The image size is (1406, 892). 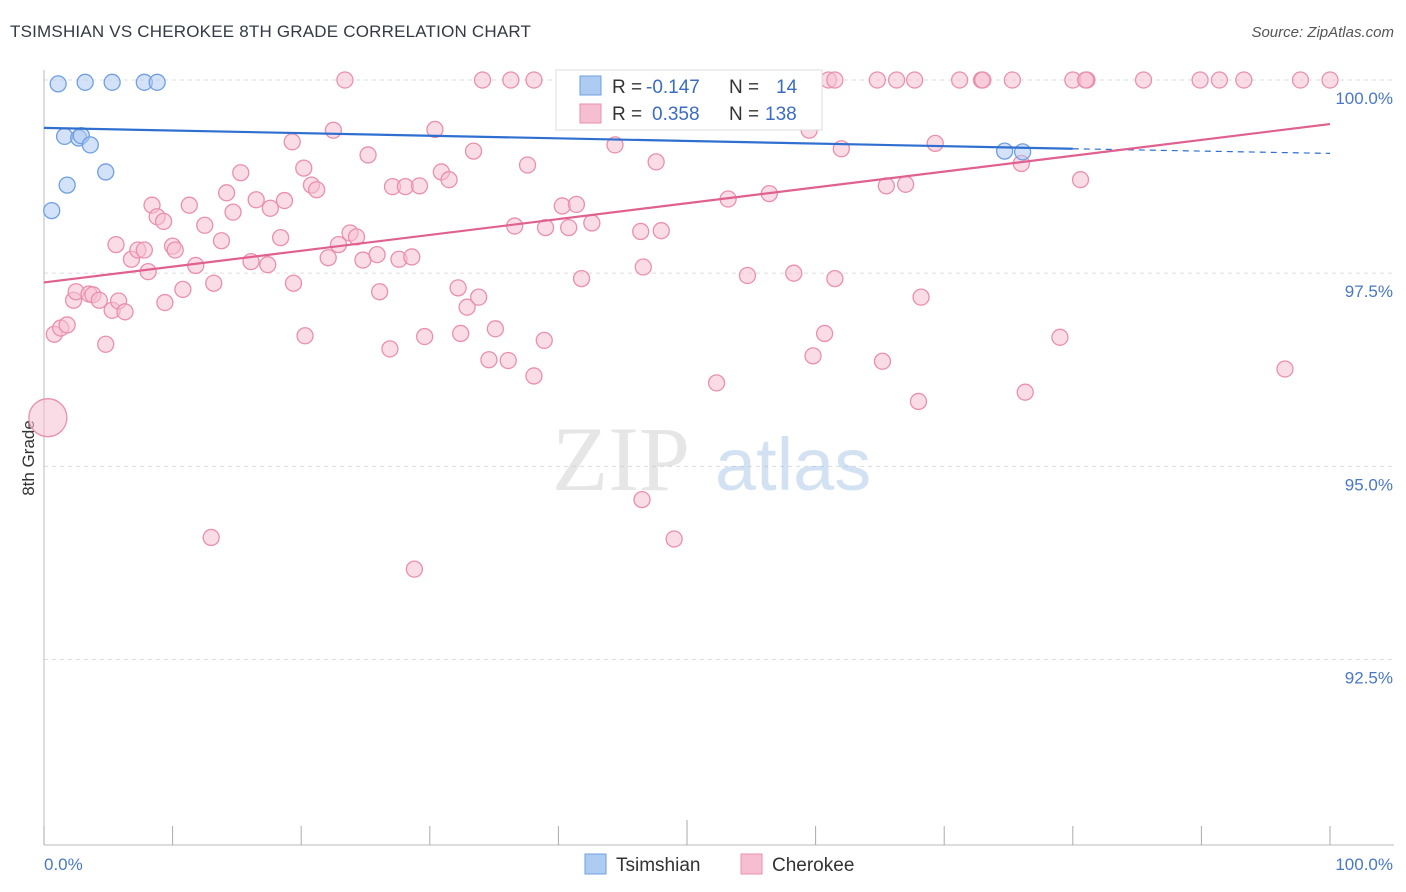 I want to click on legend-n-label-0: N =, so click(x=744, y=87).